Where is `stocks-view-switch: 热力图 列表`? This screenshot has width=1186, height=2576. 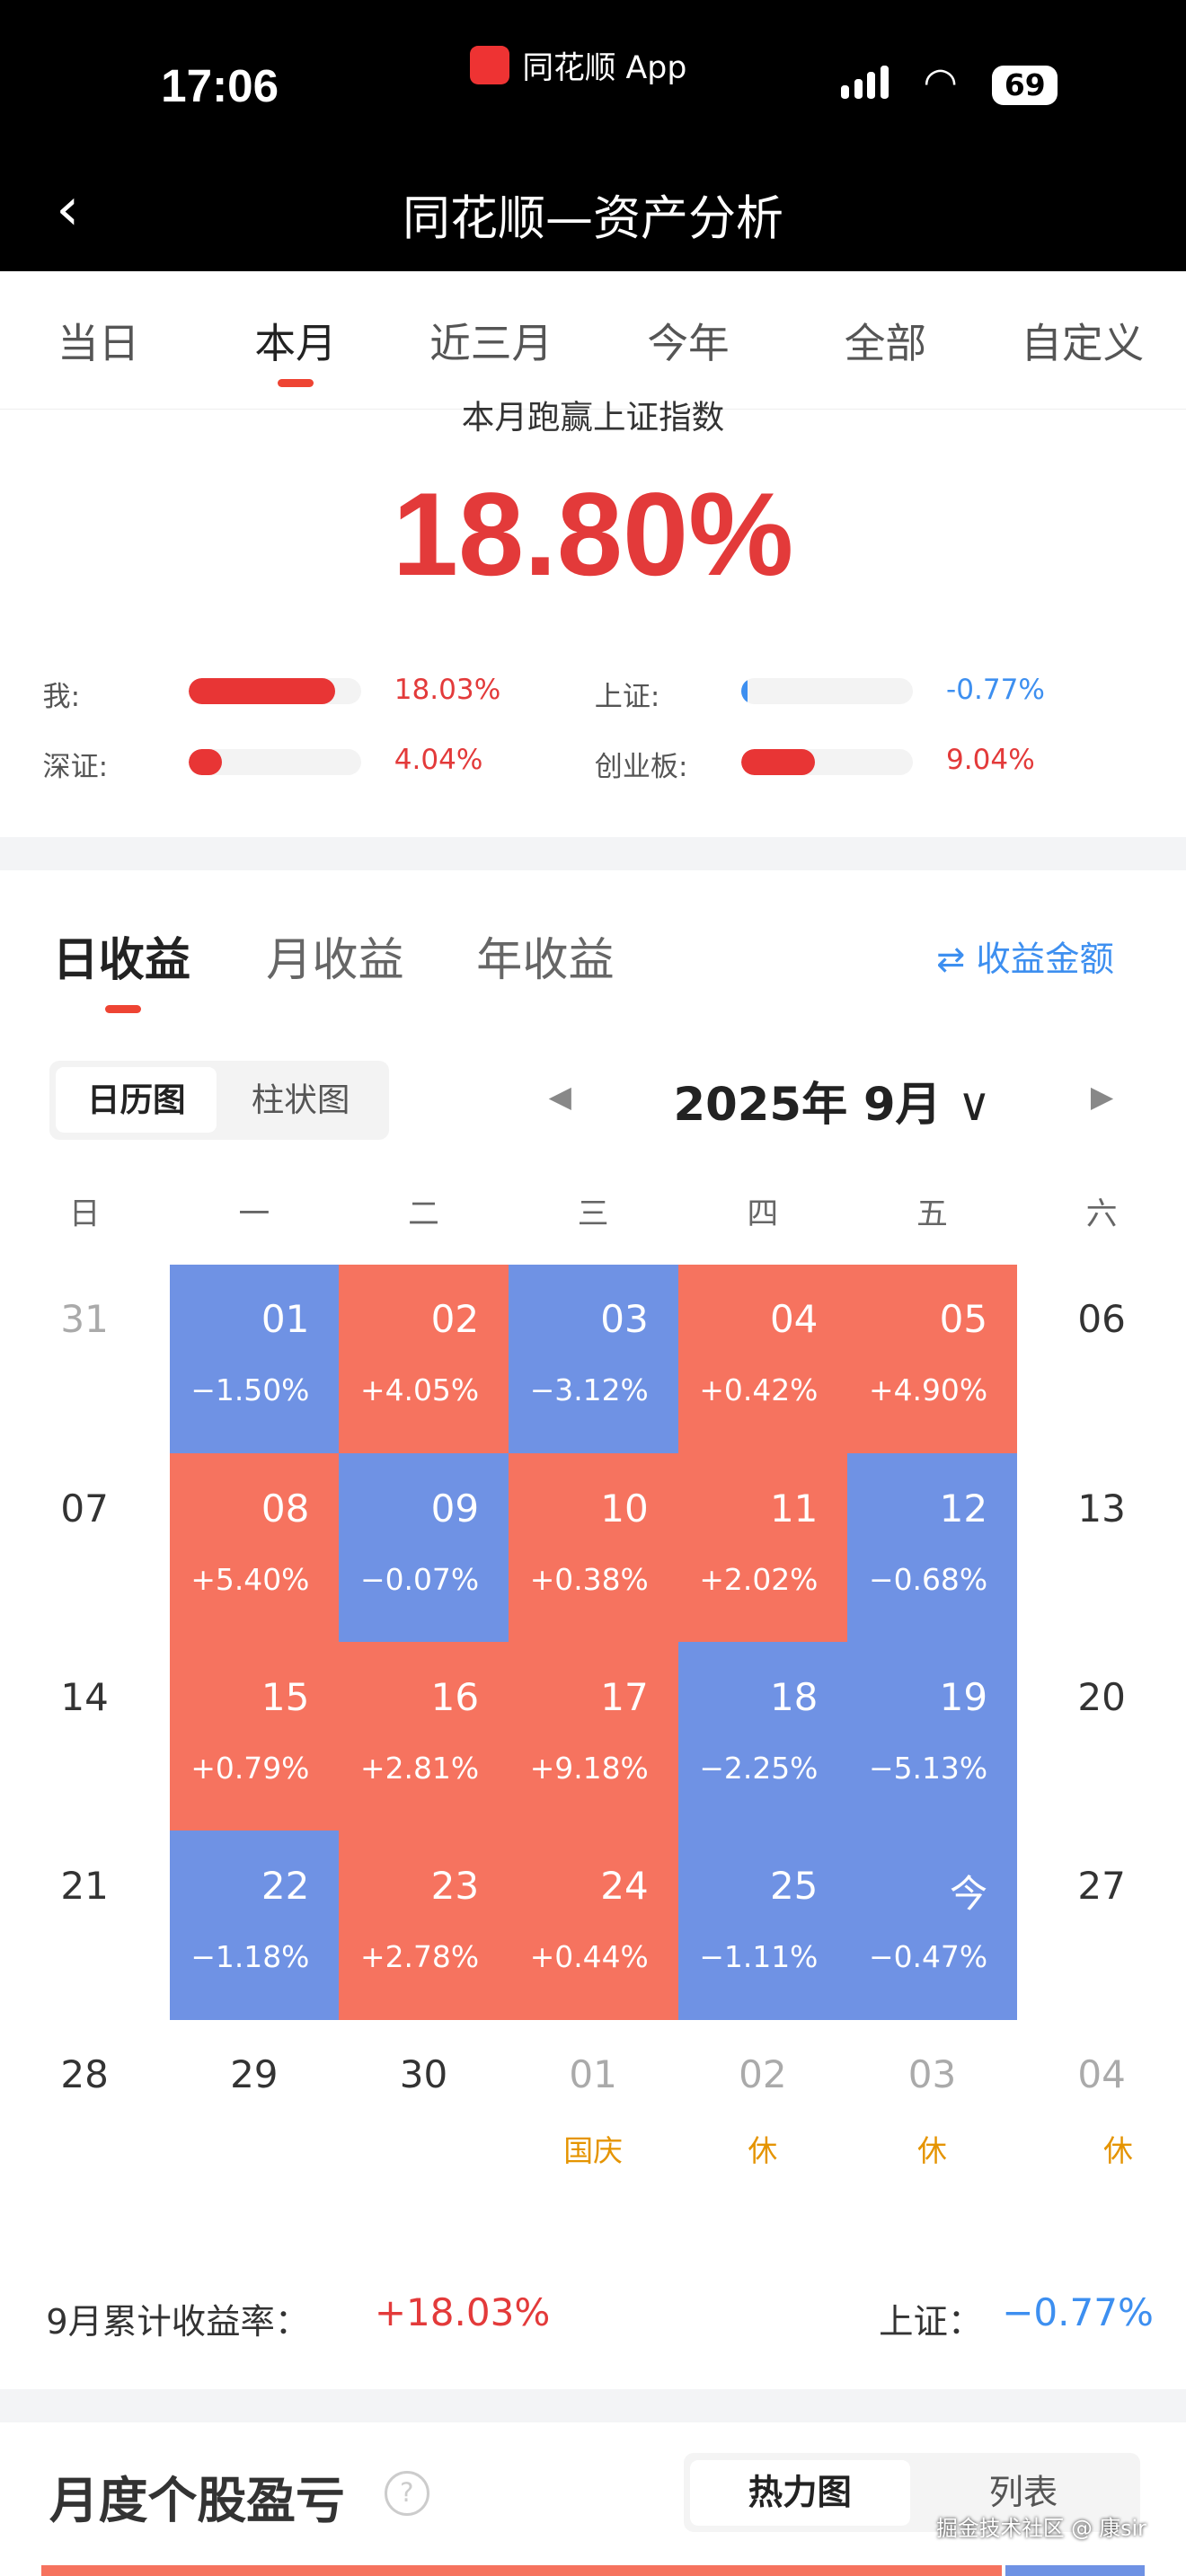 stocks-view-switch: 热力图 列表 is located at coordinates (911, 2493).